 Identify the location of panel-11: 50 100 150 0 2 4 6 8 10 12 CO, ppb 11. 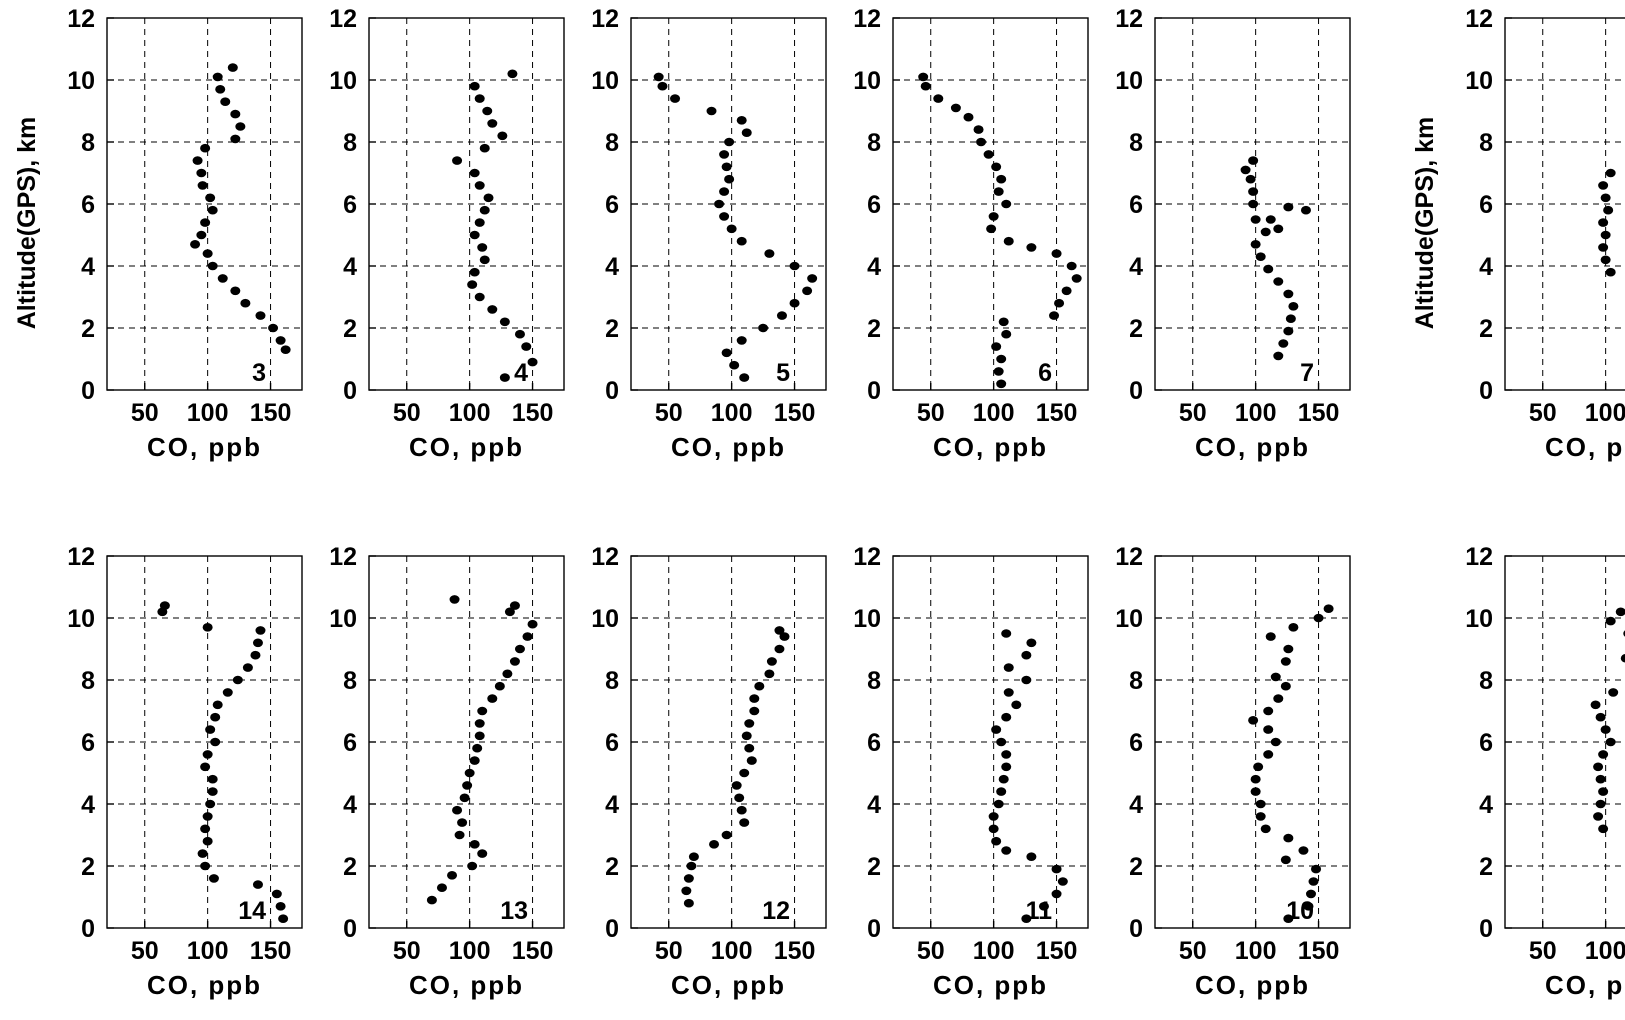
(971, 771).